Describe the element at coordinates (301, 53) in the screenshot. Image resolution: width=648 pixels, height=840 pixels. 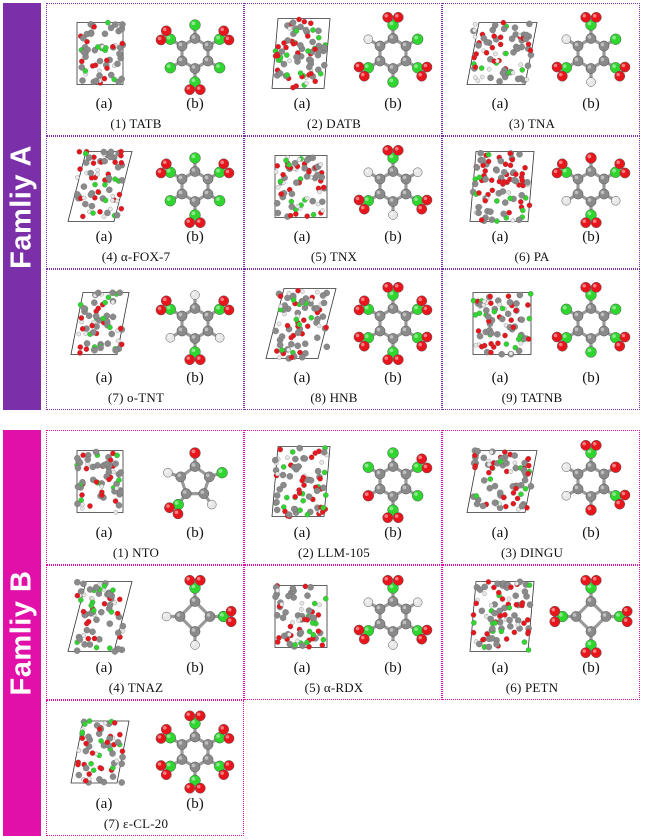
I see `unit-cell-outline` at that location.